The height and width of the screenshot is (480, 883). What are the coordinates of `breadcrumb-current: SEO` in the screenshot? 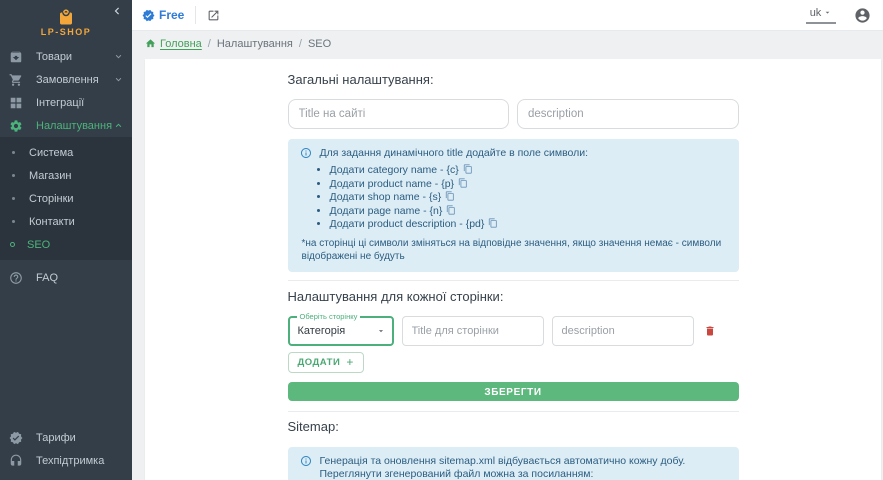 It's located at (319, 43).